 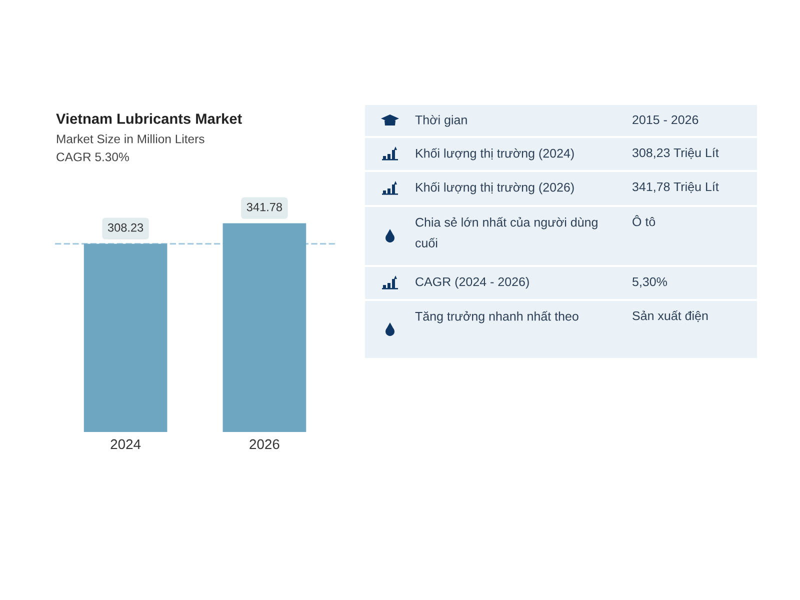 I want to click on x-tick-label: 2026, so click(x=265, y=444).